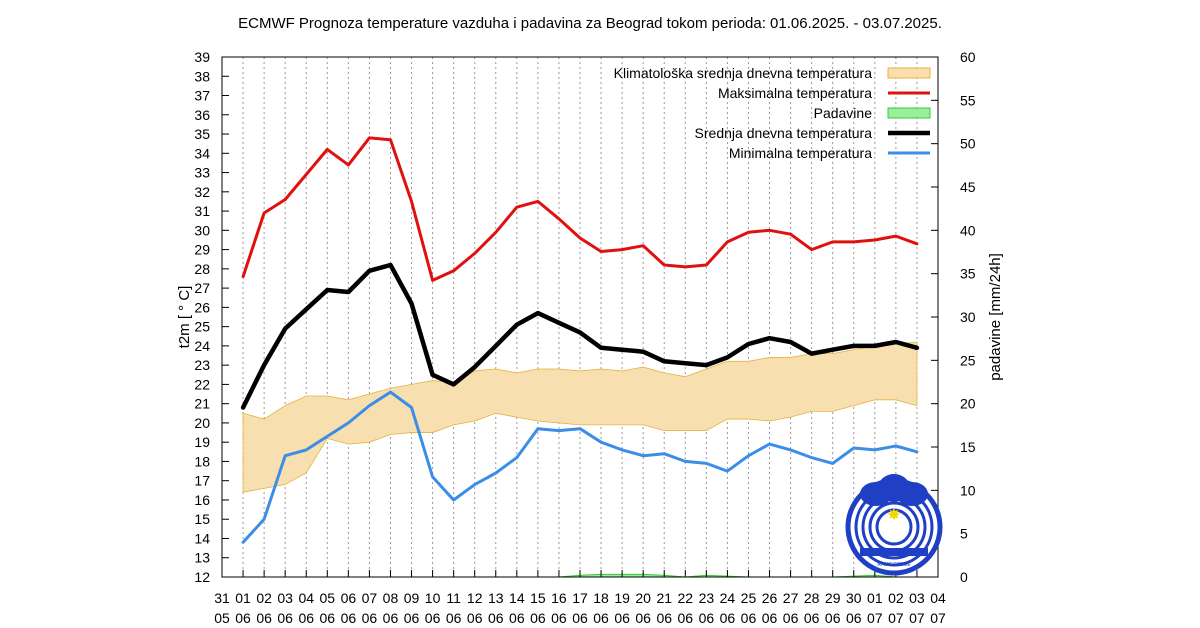  I want to click on x-tick-day-label: 25, so click(749, 598).